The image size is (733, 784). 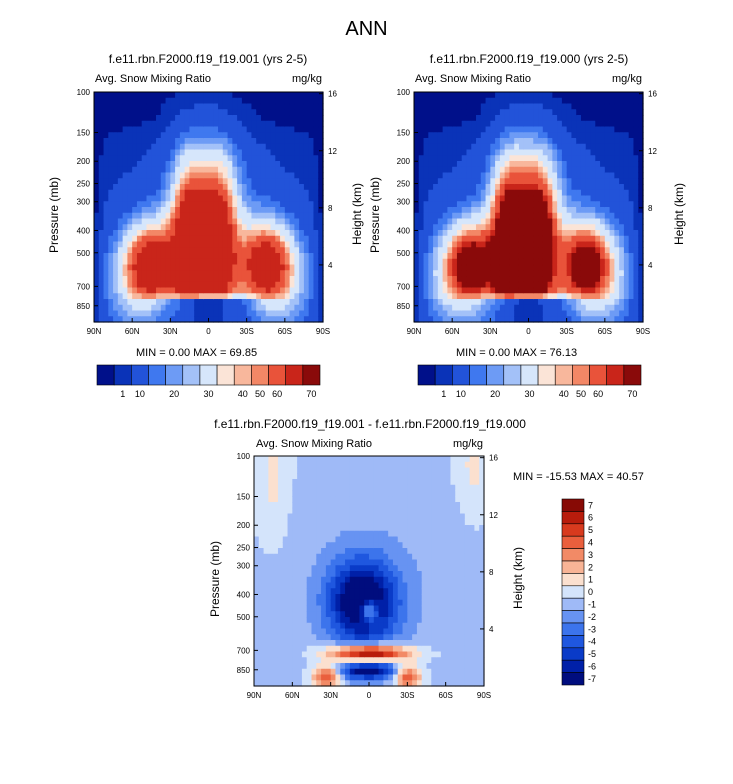 What do you see at coordinates (330, 265) in the screenshot?
I see `panel-1-y2tick-label: 4` at bounding box center [330, 265].